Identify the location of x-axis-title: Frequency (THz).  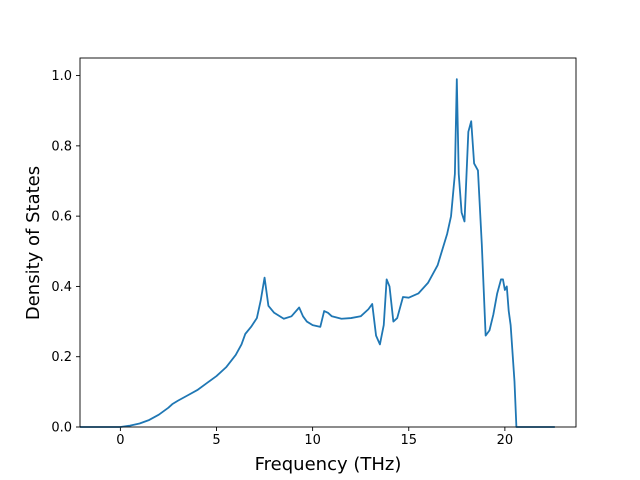
(328, 464).